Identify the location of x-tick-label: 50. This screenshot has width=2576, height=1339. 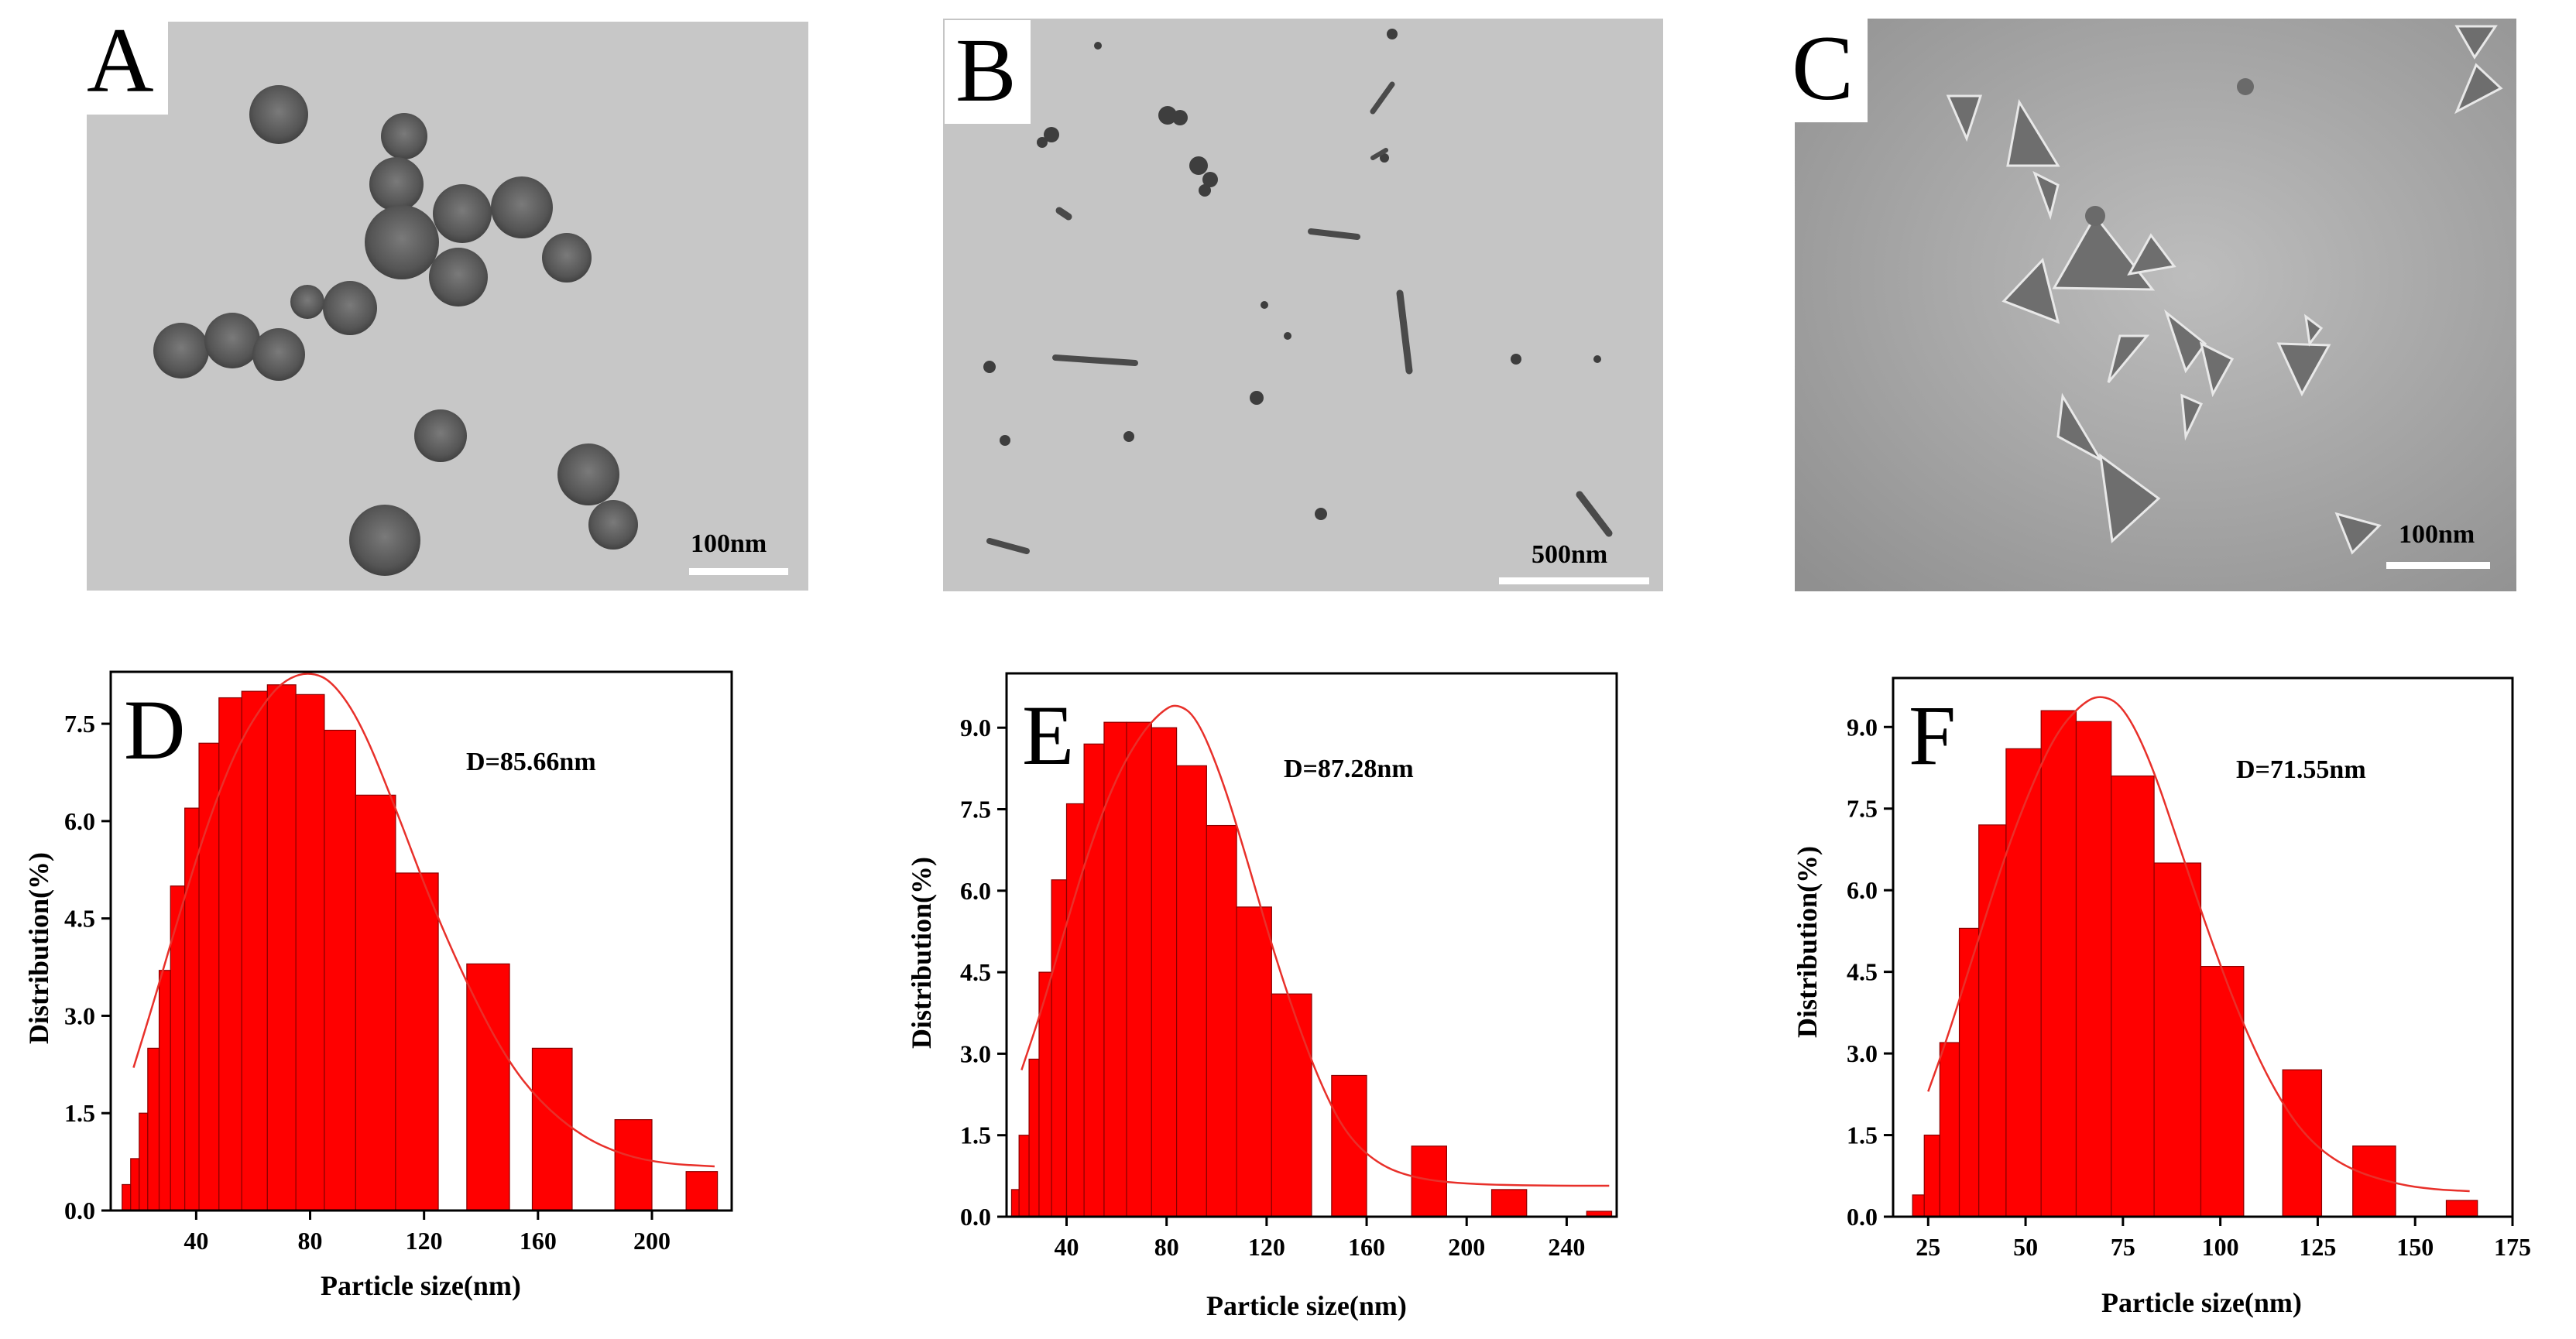
(2025, 1247).